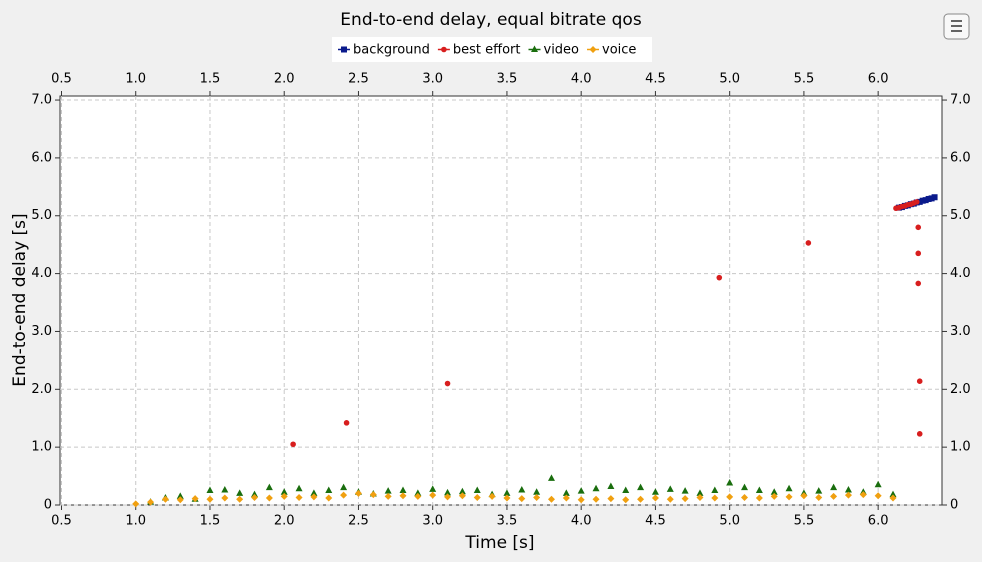 The image size is (982, 562). What do you see at coordinates (960, 331) in the screenshot?
I see `y-tick-label-right: 3.0` at bounding box center [960, 331].